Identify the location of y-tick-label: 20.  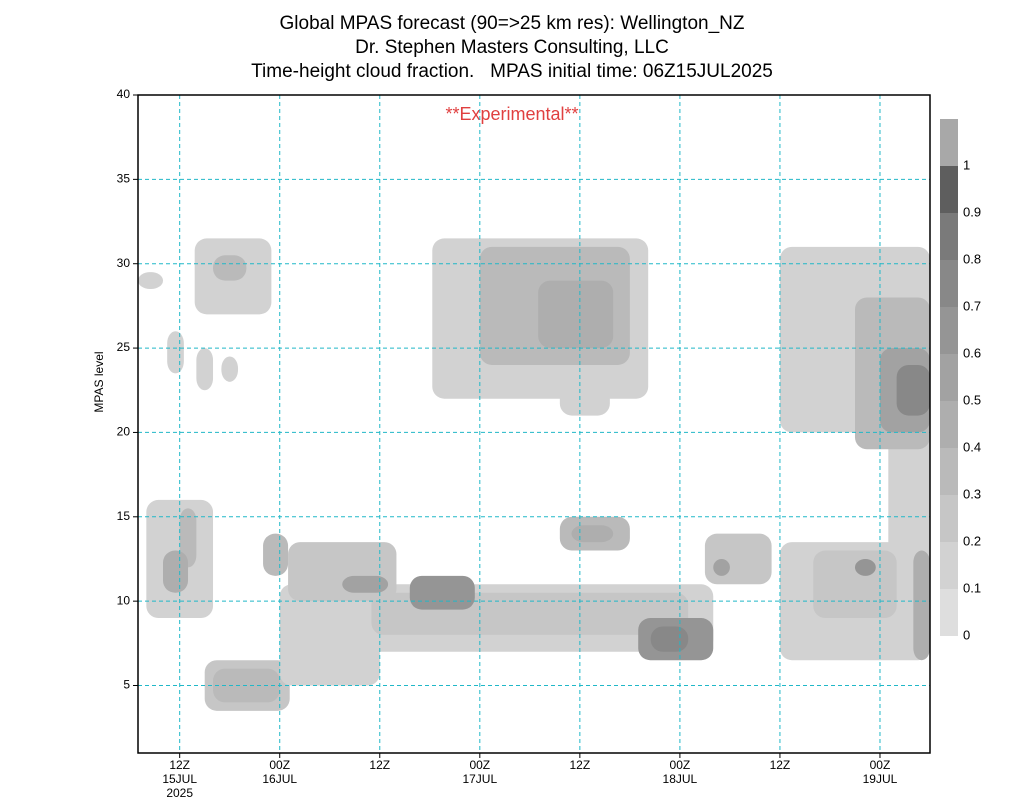
(124, 432).